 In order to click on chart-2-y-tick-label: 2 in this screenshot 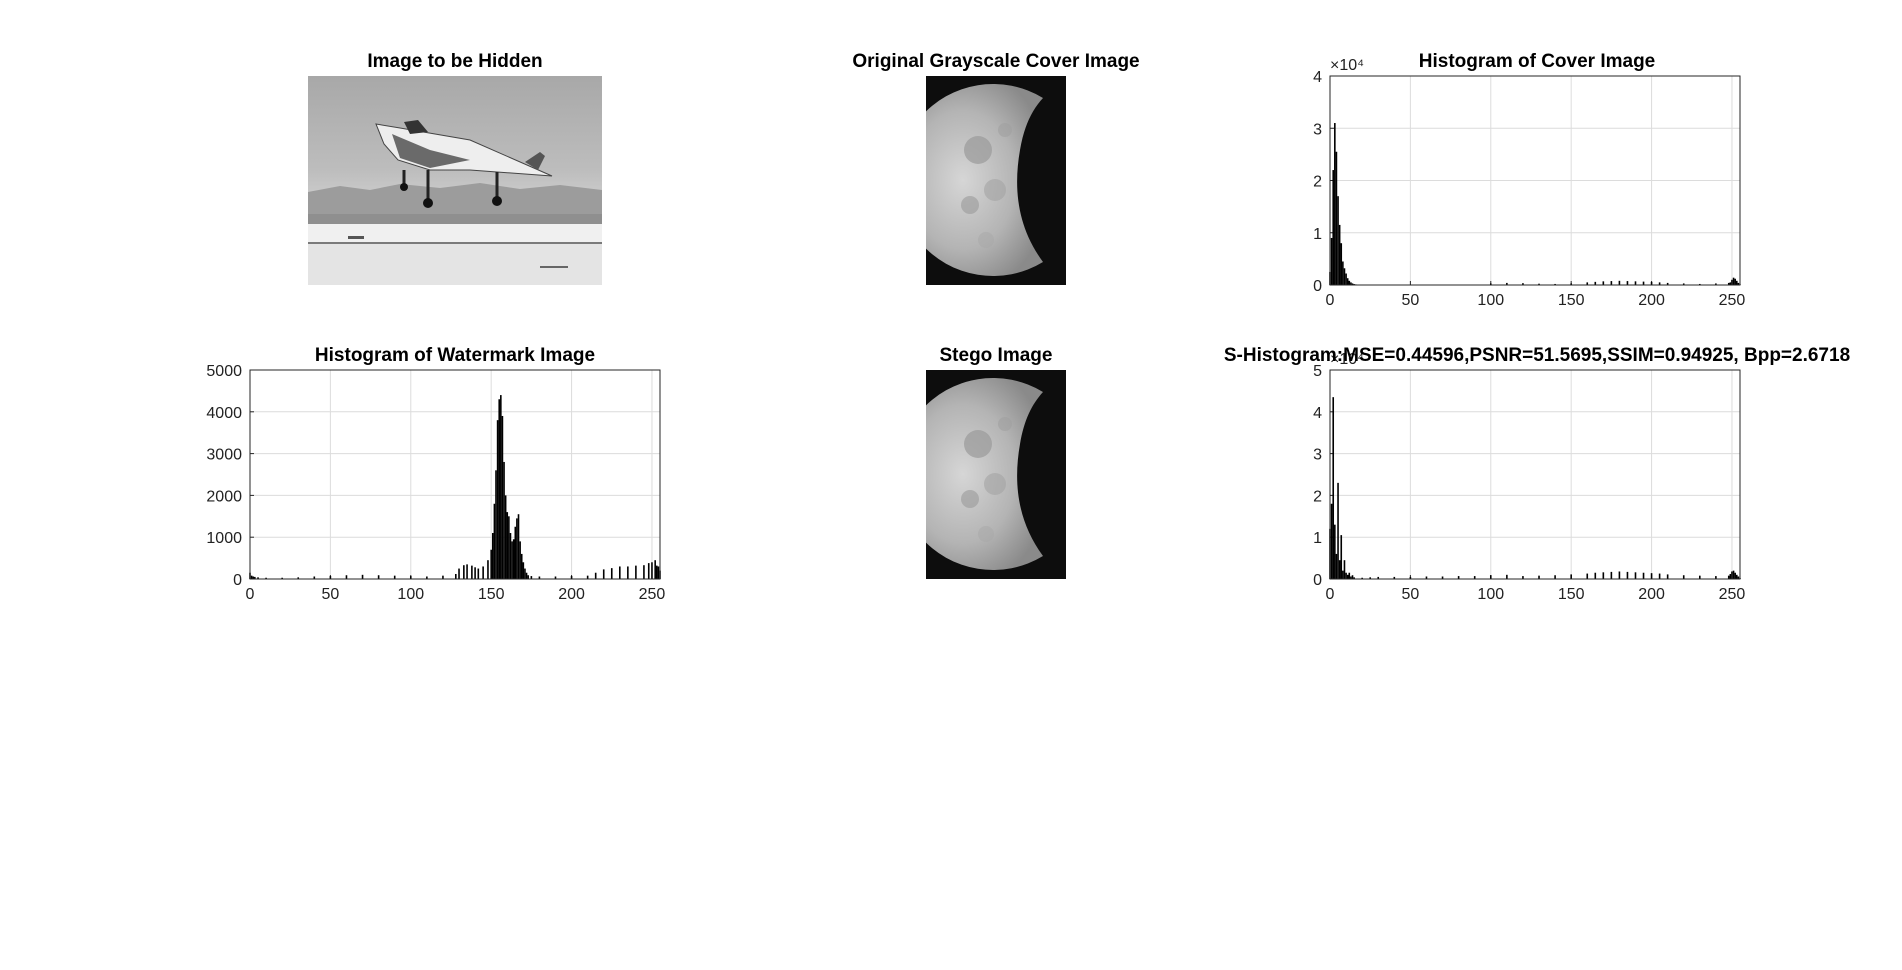, I will do `click(1317, 496)`.